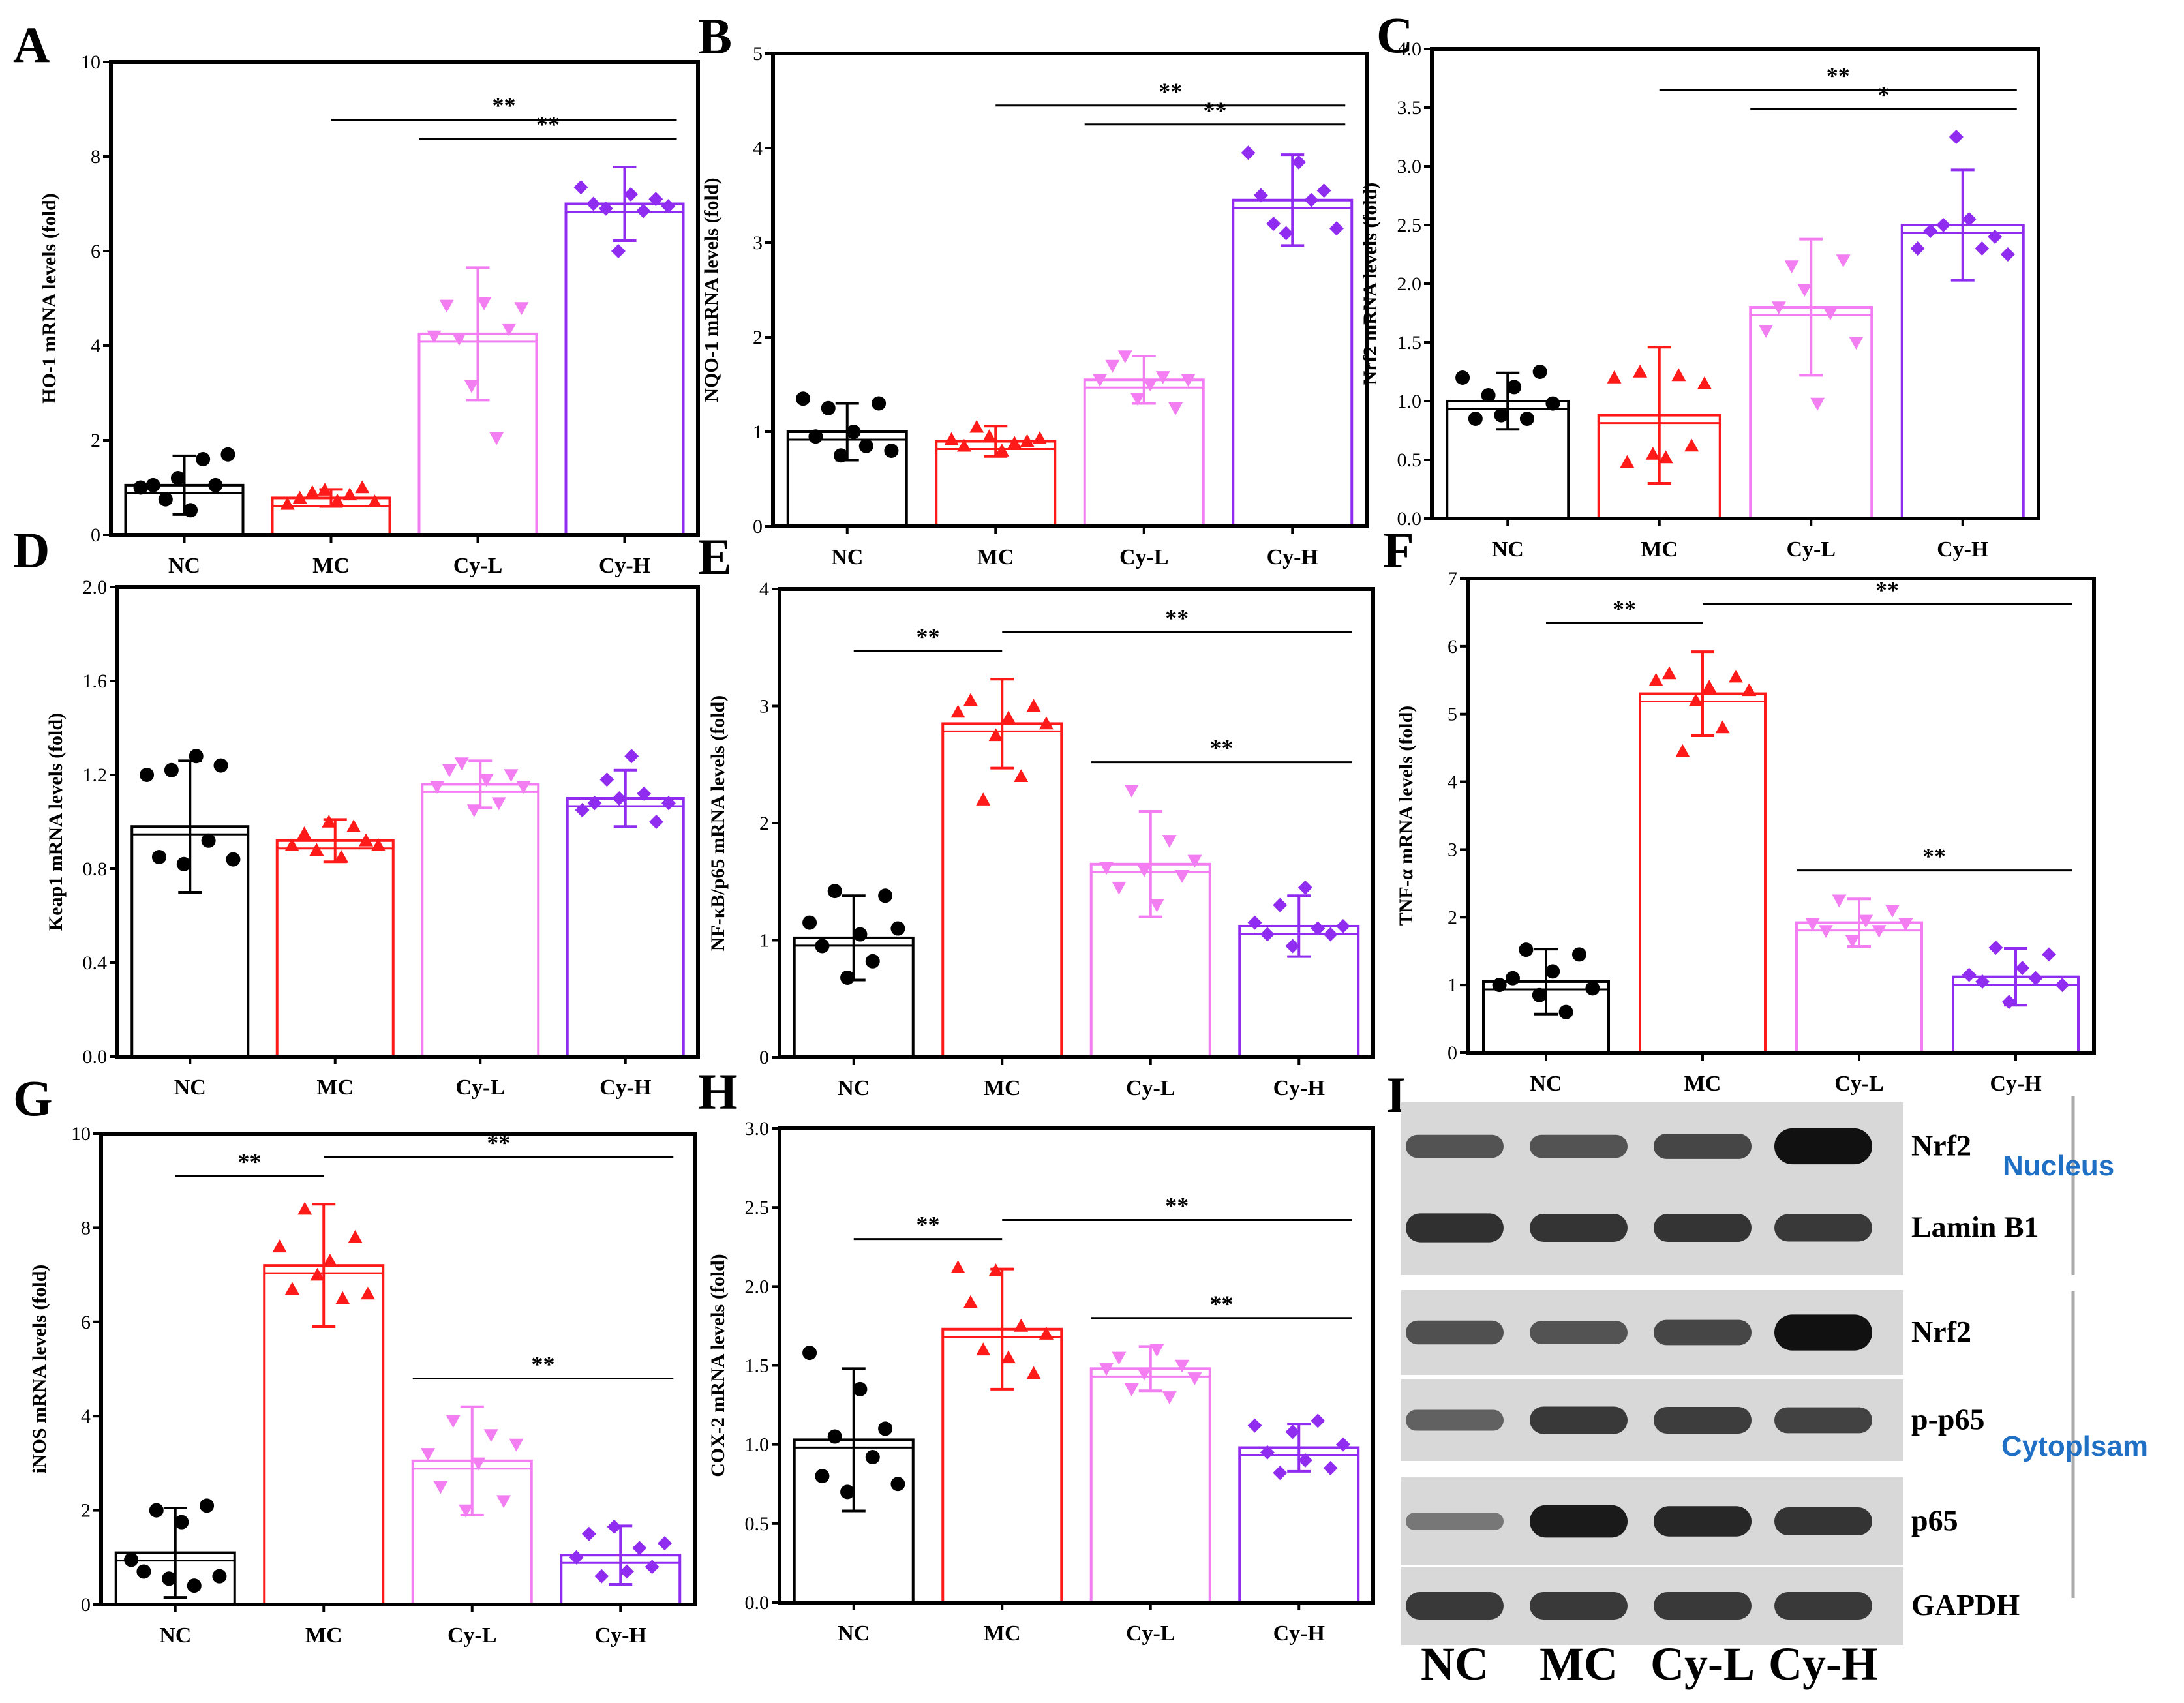  I want to click on plot-frame, so click(408, 822).